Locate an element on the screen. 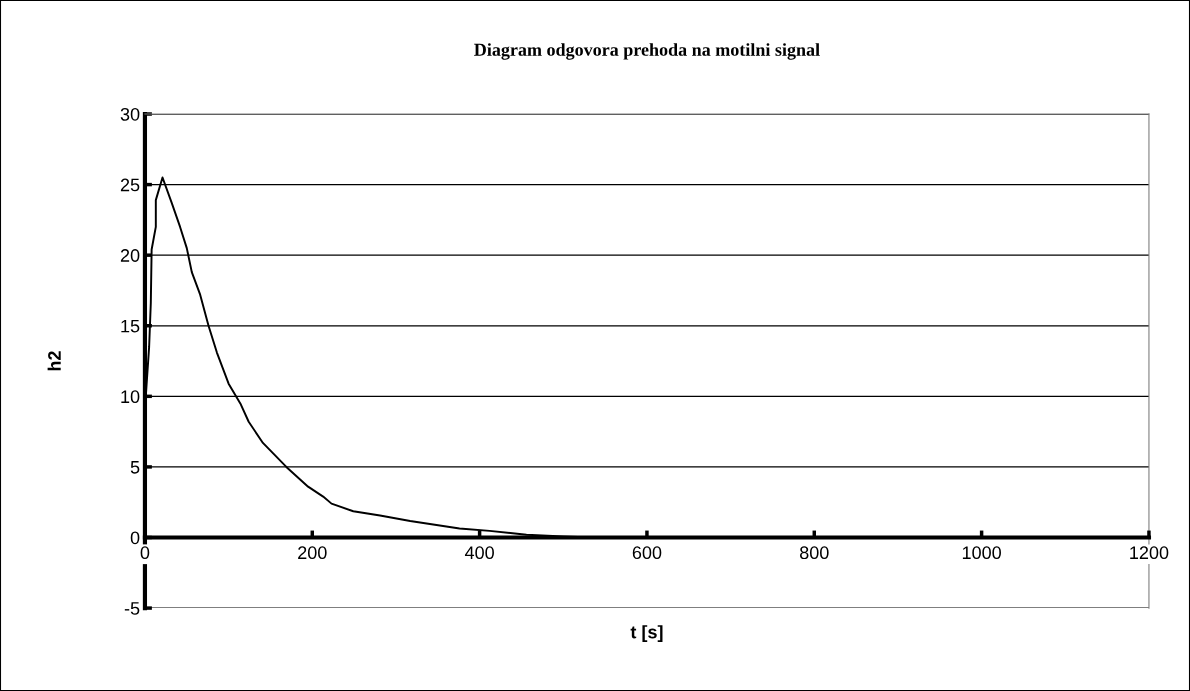 The height and width of the screenshot is (691, 1190). y-tick-label: 20 is located at coordinates (130, 255).